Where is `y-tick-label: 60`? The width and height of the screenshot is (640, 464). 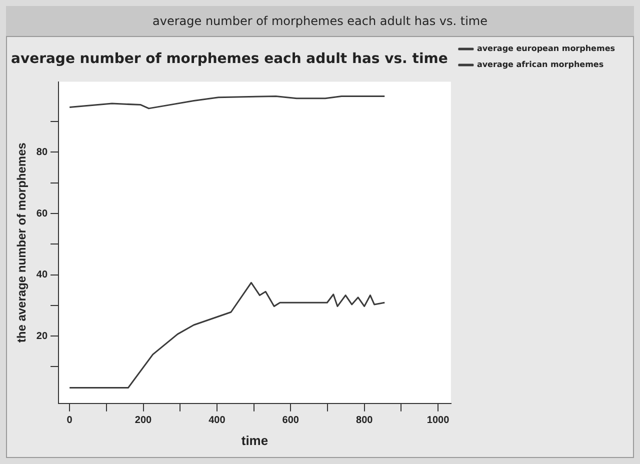 y-tick-label: 60 is located at coordinates (42, 214).